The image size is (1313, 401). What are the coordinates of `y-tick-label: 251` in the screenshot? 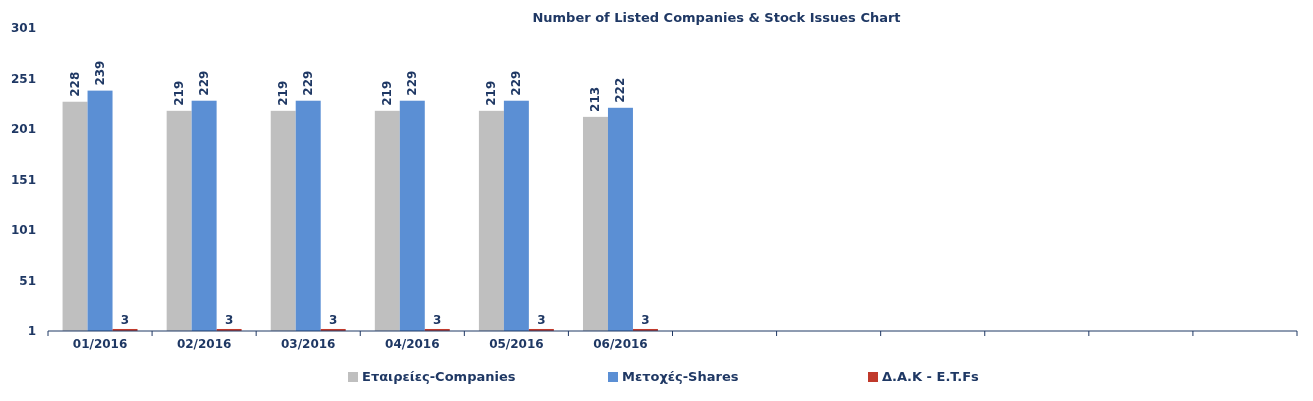 It's located at (23, 78).